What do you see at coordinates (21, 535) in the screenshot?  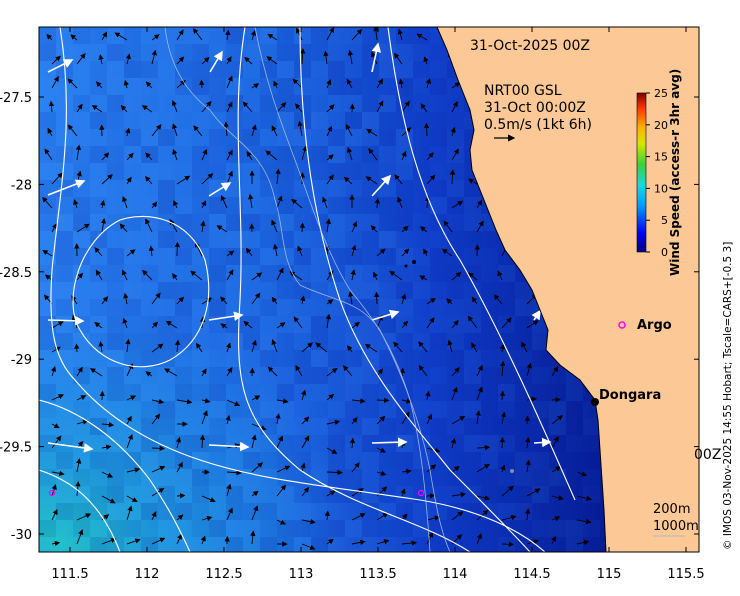 I see `y-tick-label: -30` at bounding box center [21, 535].